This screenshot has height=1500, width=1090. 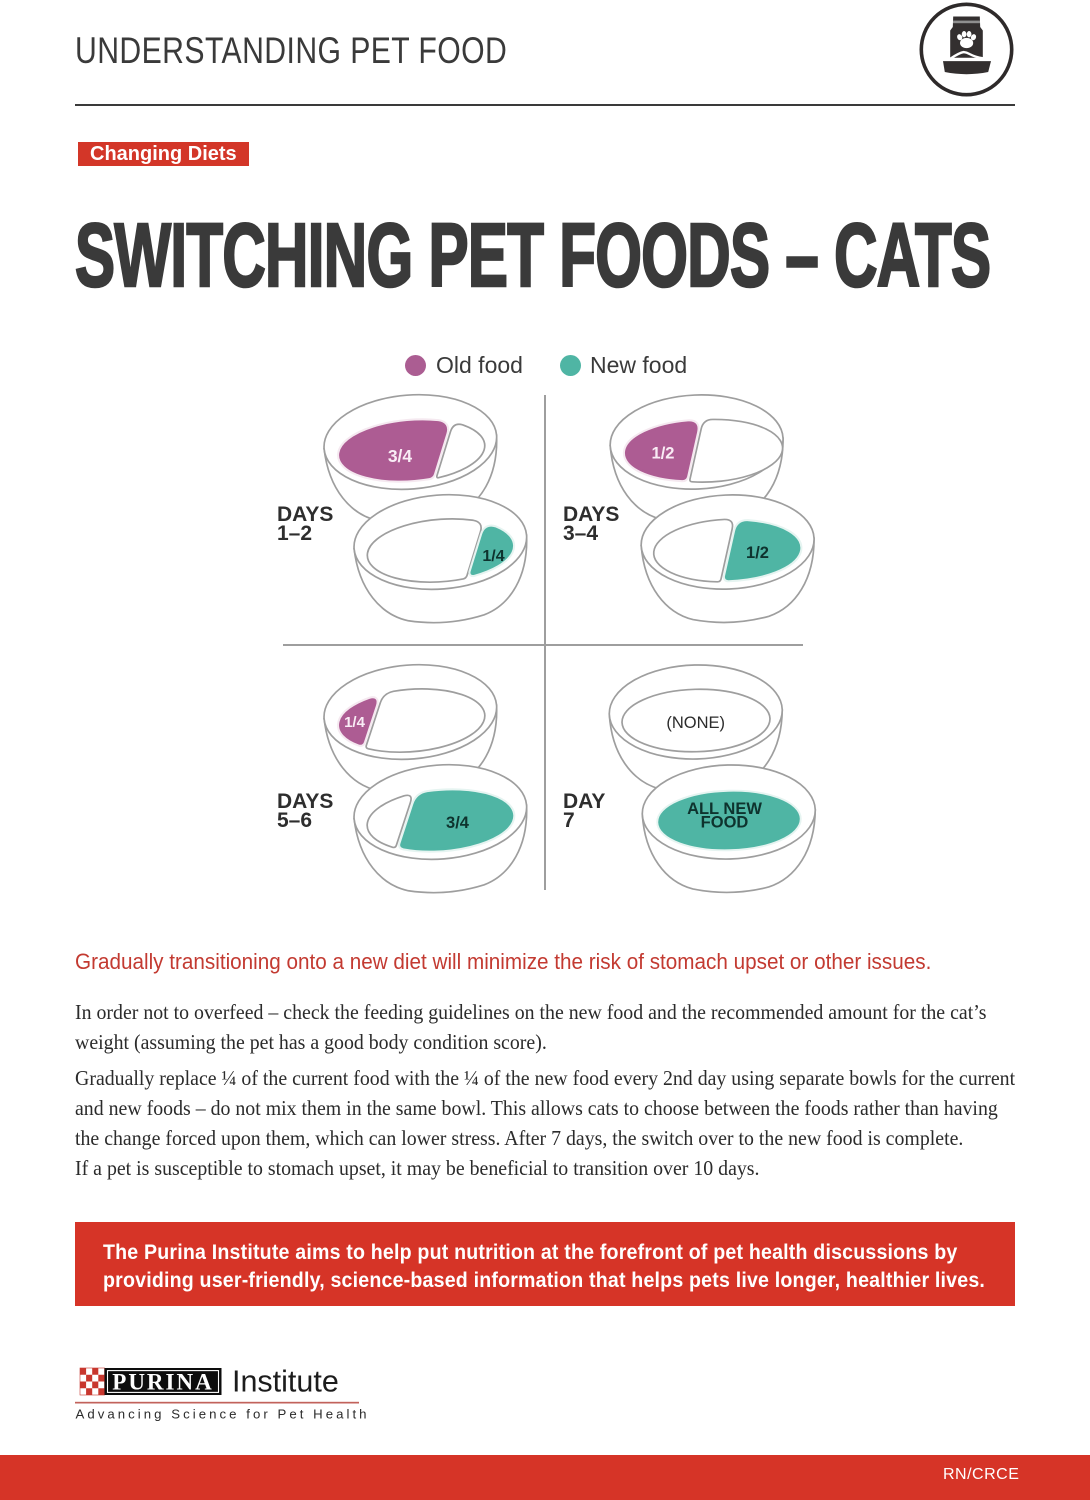 What do you see at coordinates (162, 1382) in the screenshot?
I see `svg-text: PURINA` at bounding box center [162, 1382].